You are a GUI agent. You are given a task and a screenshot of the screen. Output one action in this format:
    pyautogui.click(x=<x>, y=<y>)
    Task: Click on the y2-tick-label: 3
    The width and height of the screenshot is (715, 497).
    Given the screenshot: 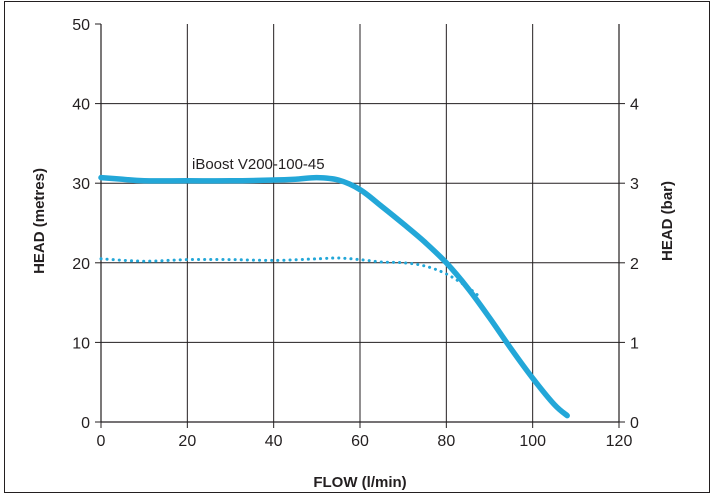 What is the action you would take?
    pyautogui.click(x=634, y=184)
    